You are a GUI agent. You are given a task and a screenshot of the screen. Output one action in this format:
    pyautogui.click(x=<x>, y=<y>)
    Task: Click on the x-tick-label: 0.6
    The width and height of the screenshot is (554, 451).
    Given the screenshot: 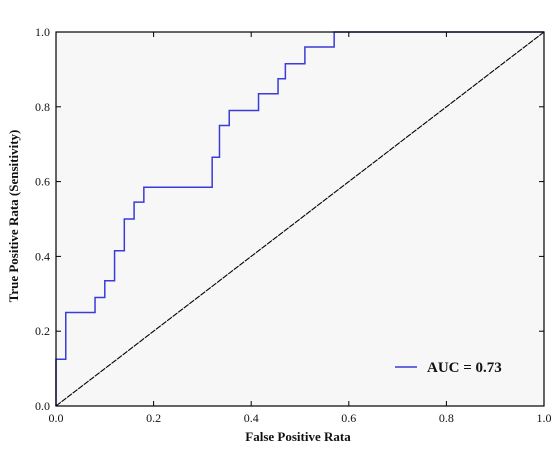 What is the action you would take?
    pyautogui.click(x=348, y=418)
    